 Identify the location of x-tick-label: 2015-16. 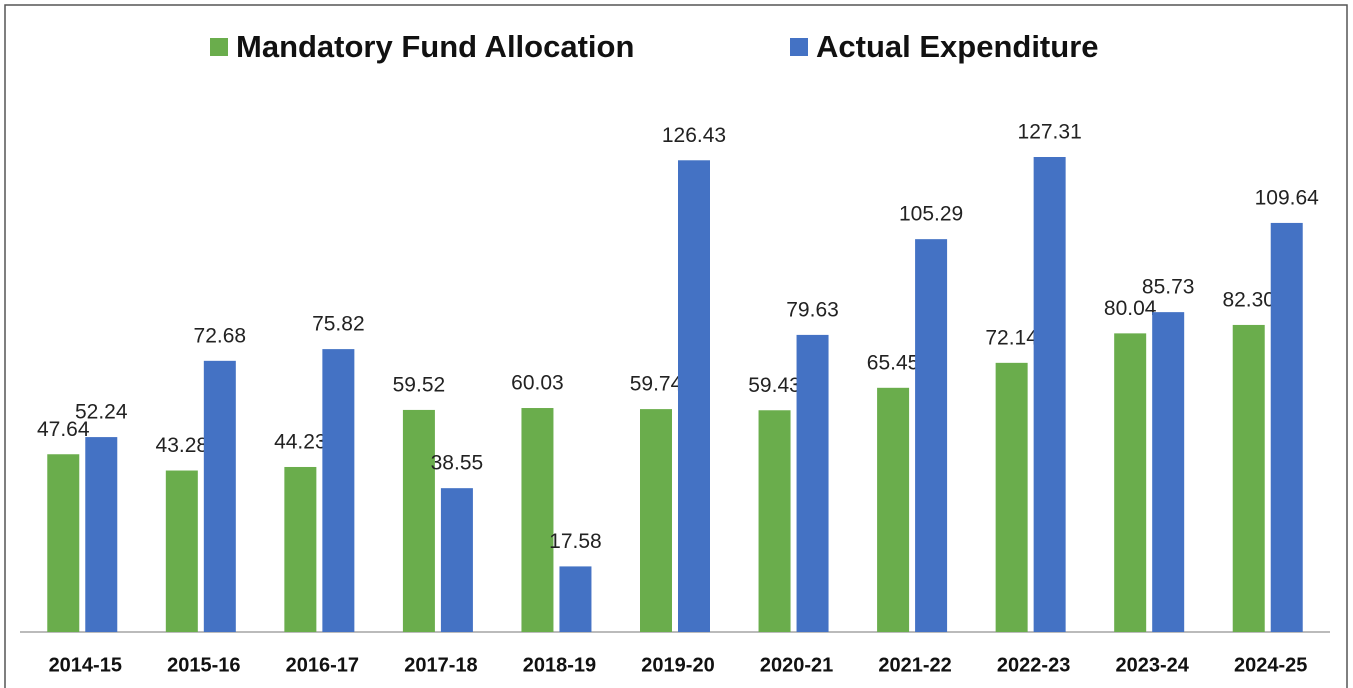
(203, 665).